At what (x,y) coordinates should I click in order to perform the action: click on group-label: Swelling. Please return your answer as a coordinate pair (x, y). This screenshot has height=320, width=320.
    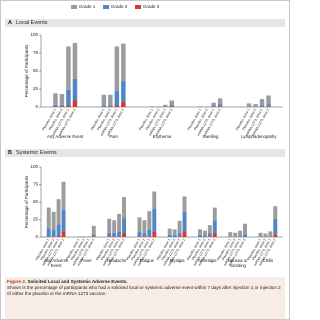
    Looking at the image, I should click on (210, 136).